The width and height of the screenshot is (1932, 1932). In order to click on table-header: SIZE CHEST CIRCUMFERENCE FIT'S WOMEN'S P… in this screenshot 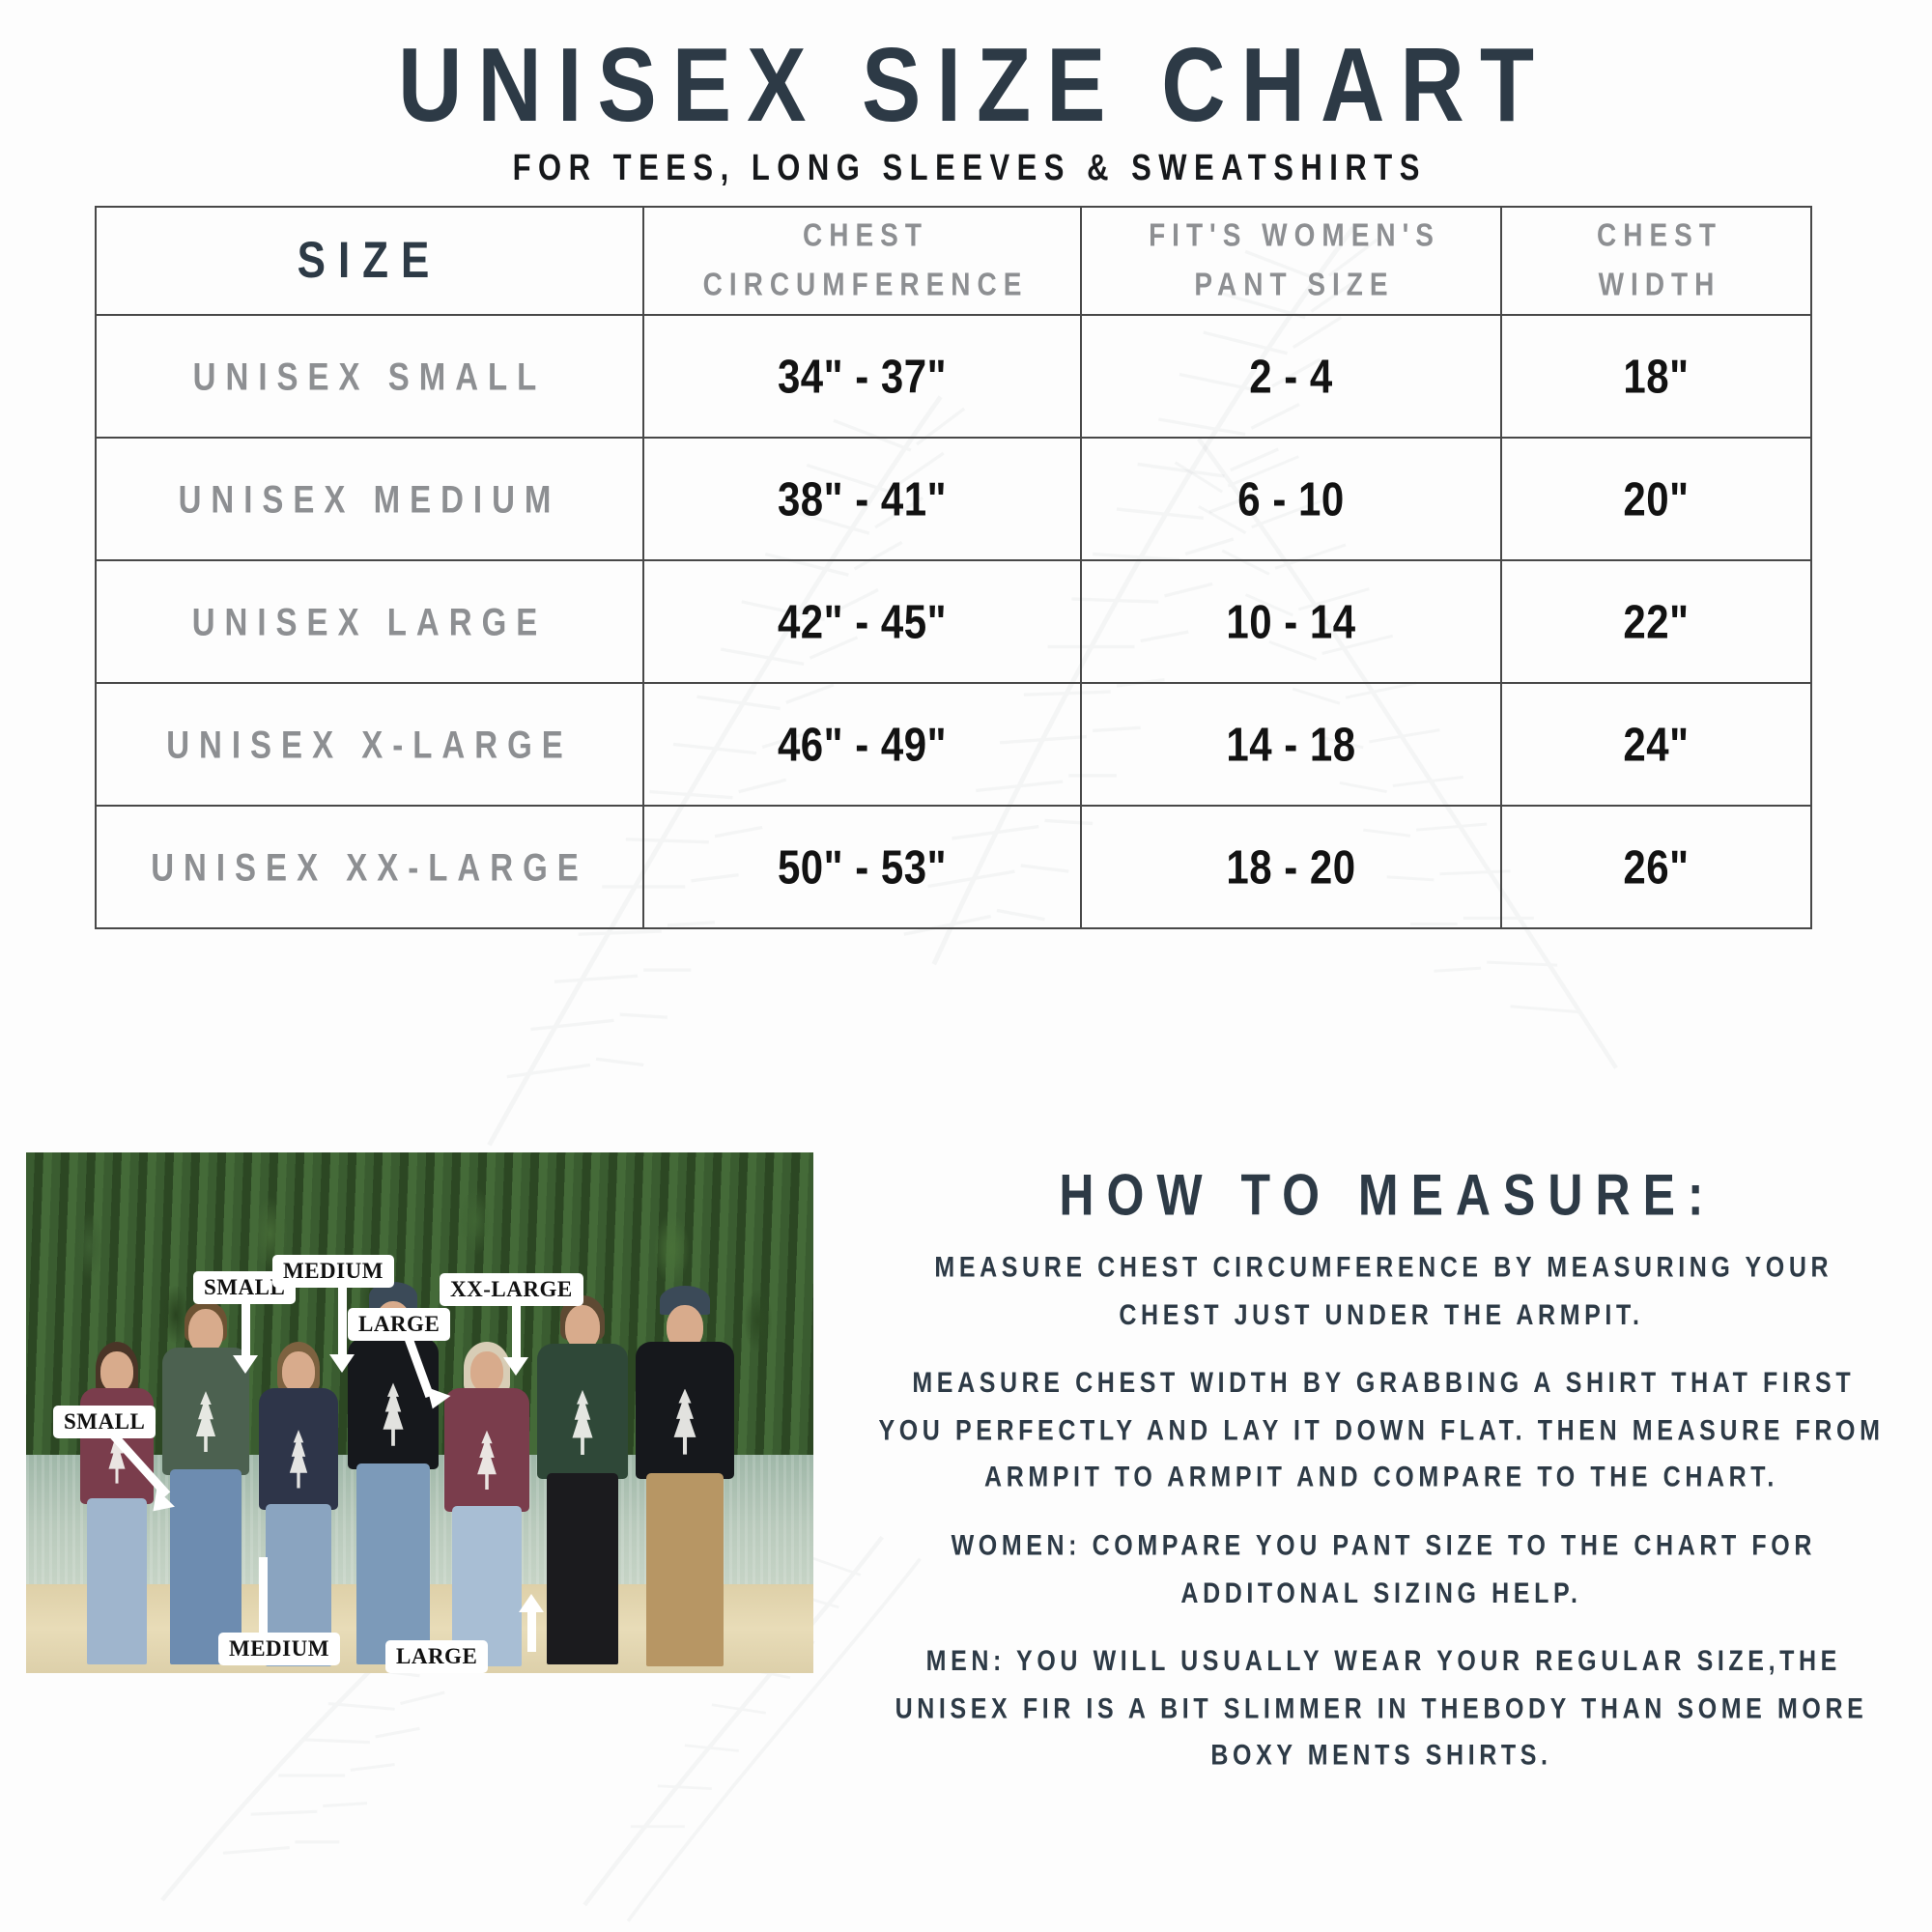, I will do `click(953, 260)`.